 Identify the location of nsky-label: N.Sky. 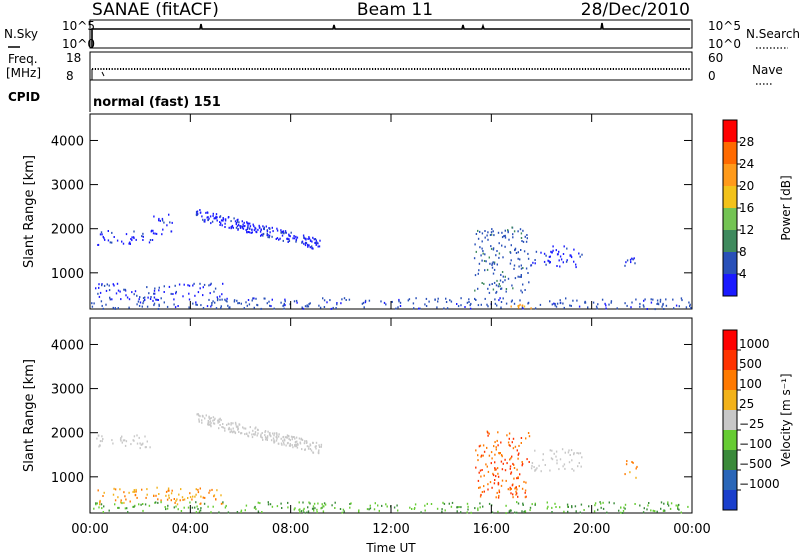
(21, 34).